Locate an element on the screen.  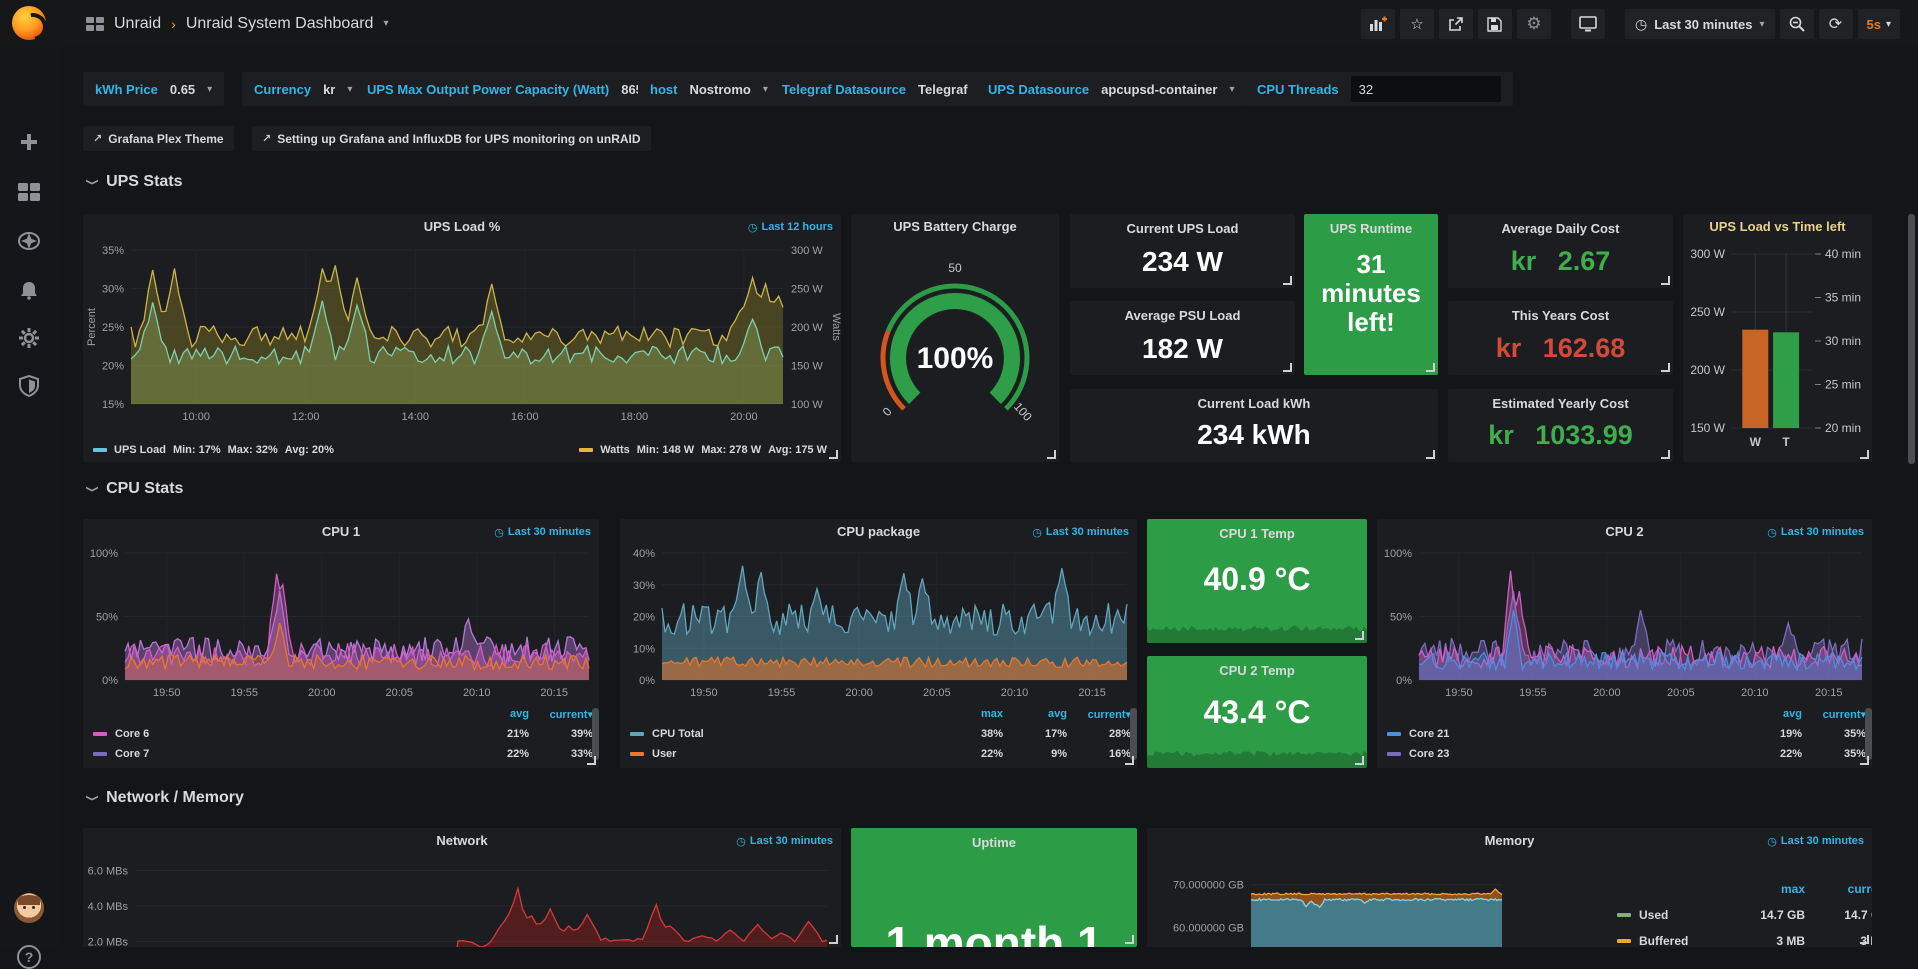
legend-series-row: Core 6 21% 39% is located at coordinates (343, 734).